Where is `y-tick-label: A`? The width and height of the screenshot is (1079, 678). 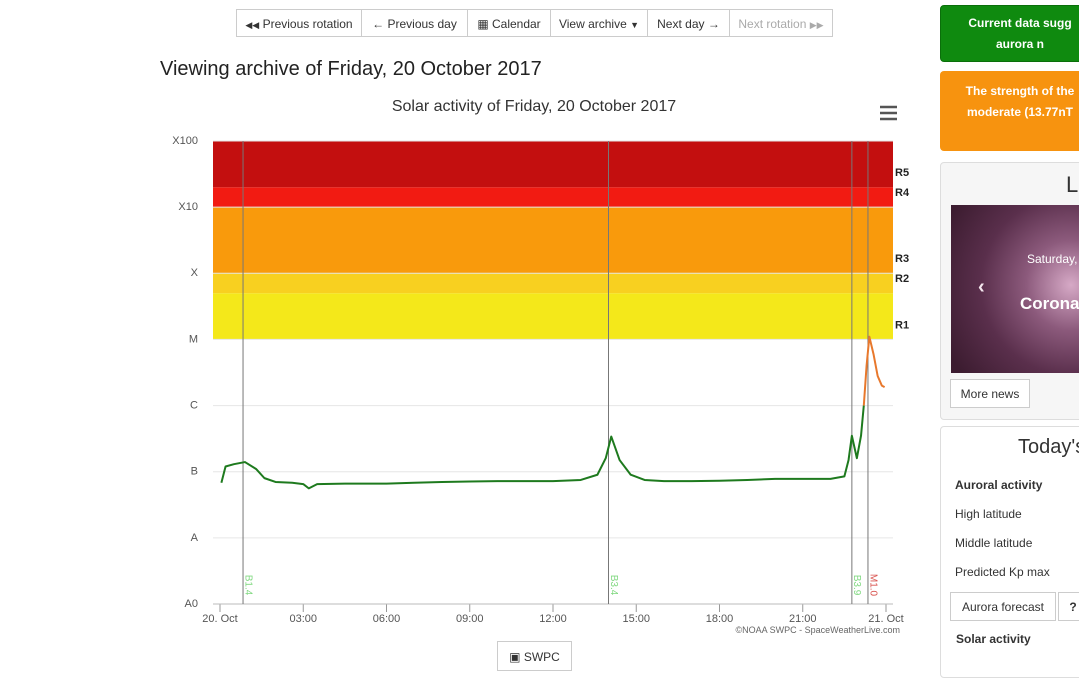
y-tick-label: A is located at coordinates (195, 538).